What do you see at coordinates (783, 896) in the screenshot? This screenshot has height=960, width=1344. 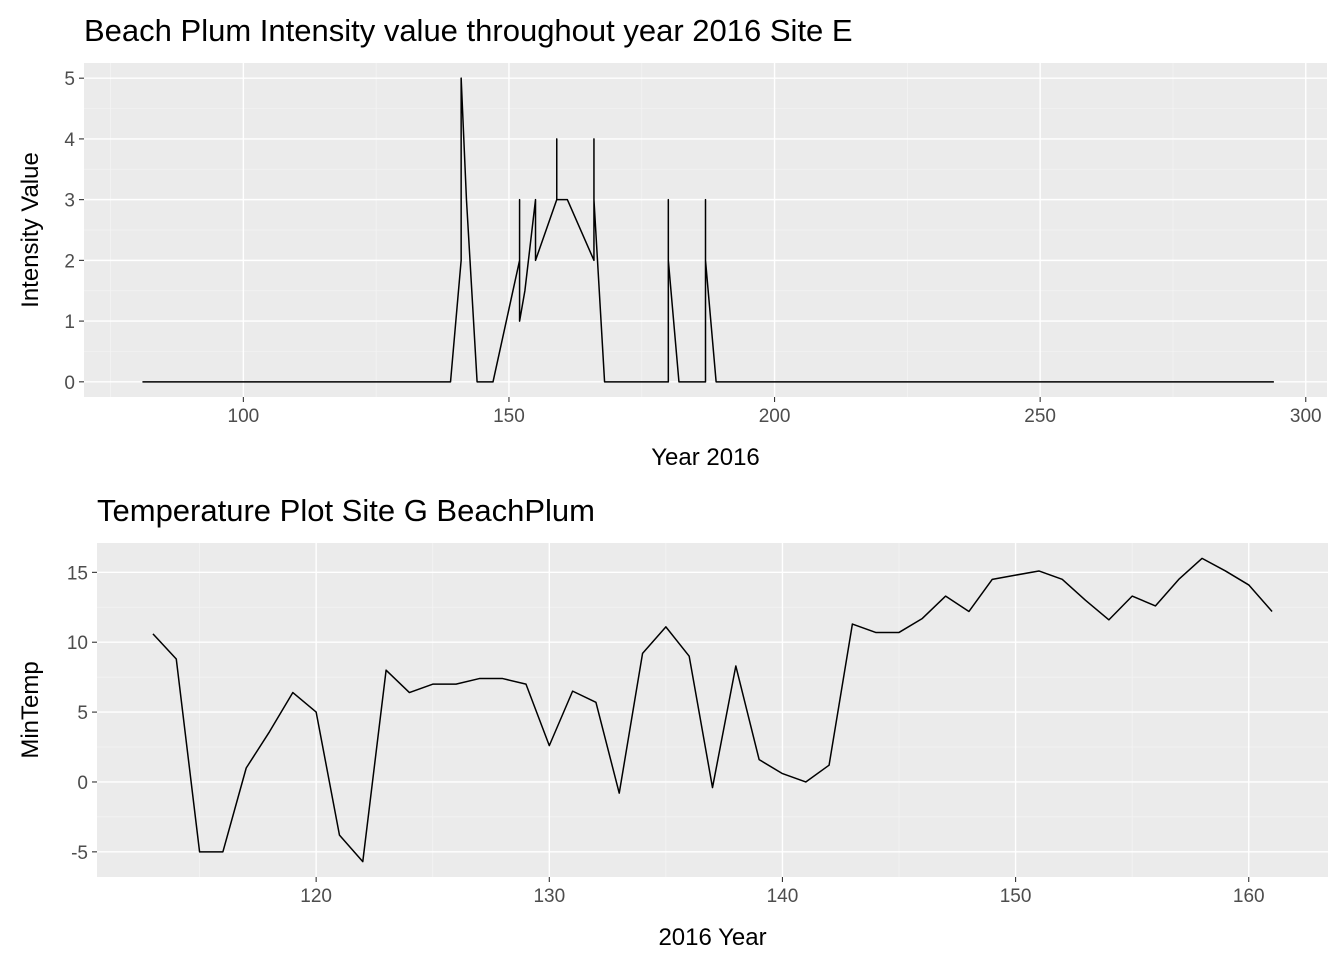 I see `x-tick-label: 140` at bounding box center [783, 896].